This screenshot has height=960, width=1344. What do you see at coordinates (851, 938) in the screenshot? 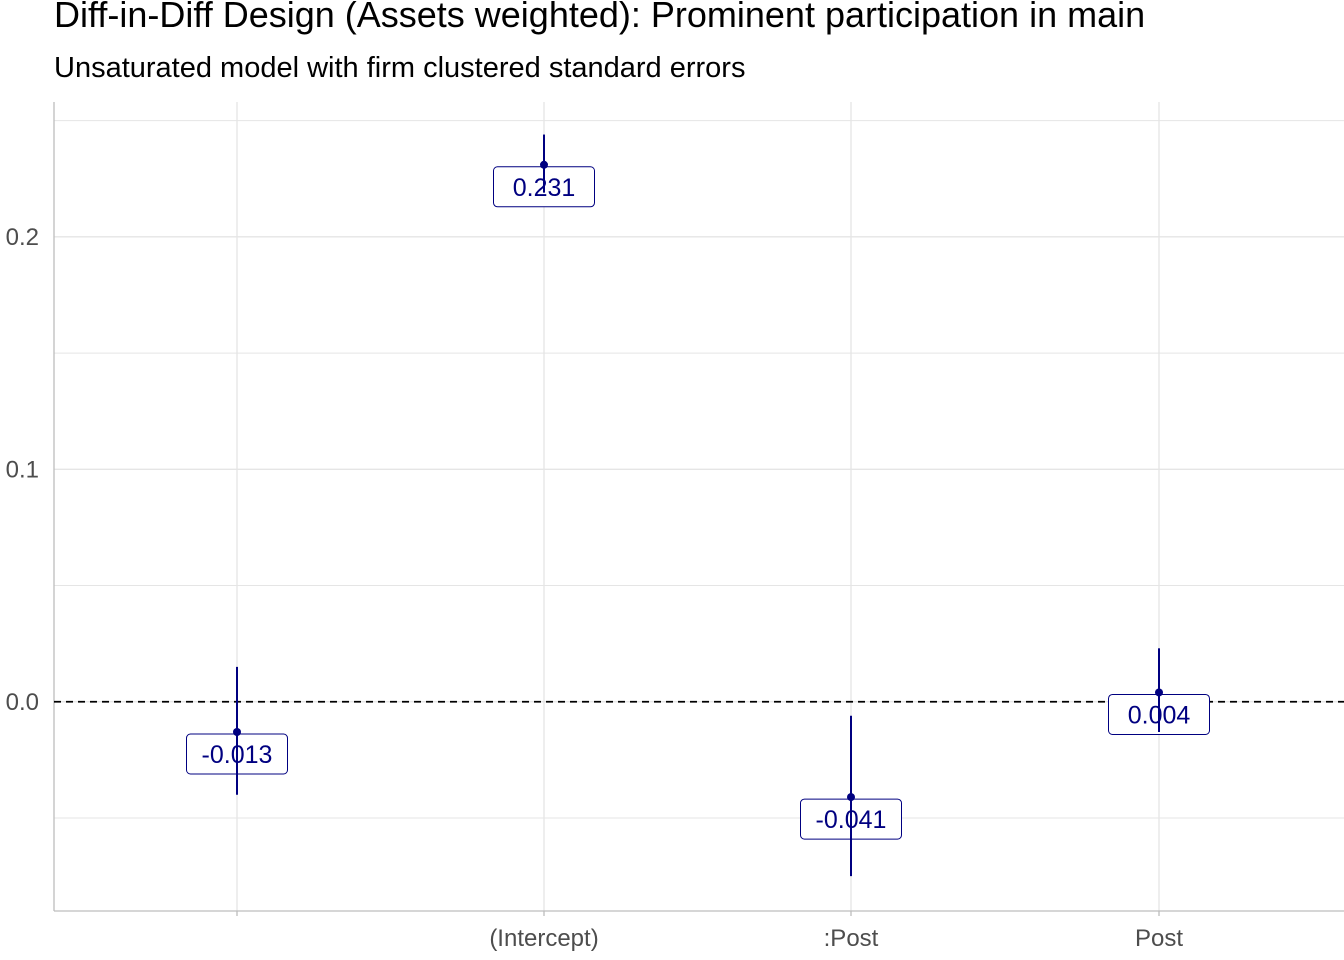
I see `x-tick-label: :Post` at bounding box center [851, 938].